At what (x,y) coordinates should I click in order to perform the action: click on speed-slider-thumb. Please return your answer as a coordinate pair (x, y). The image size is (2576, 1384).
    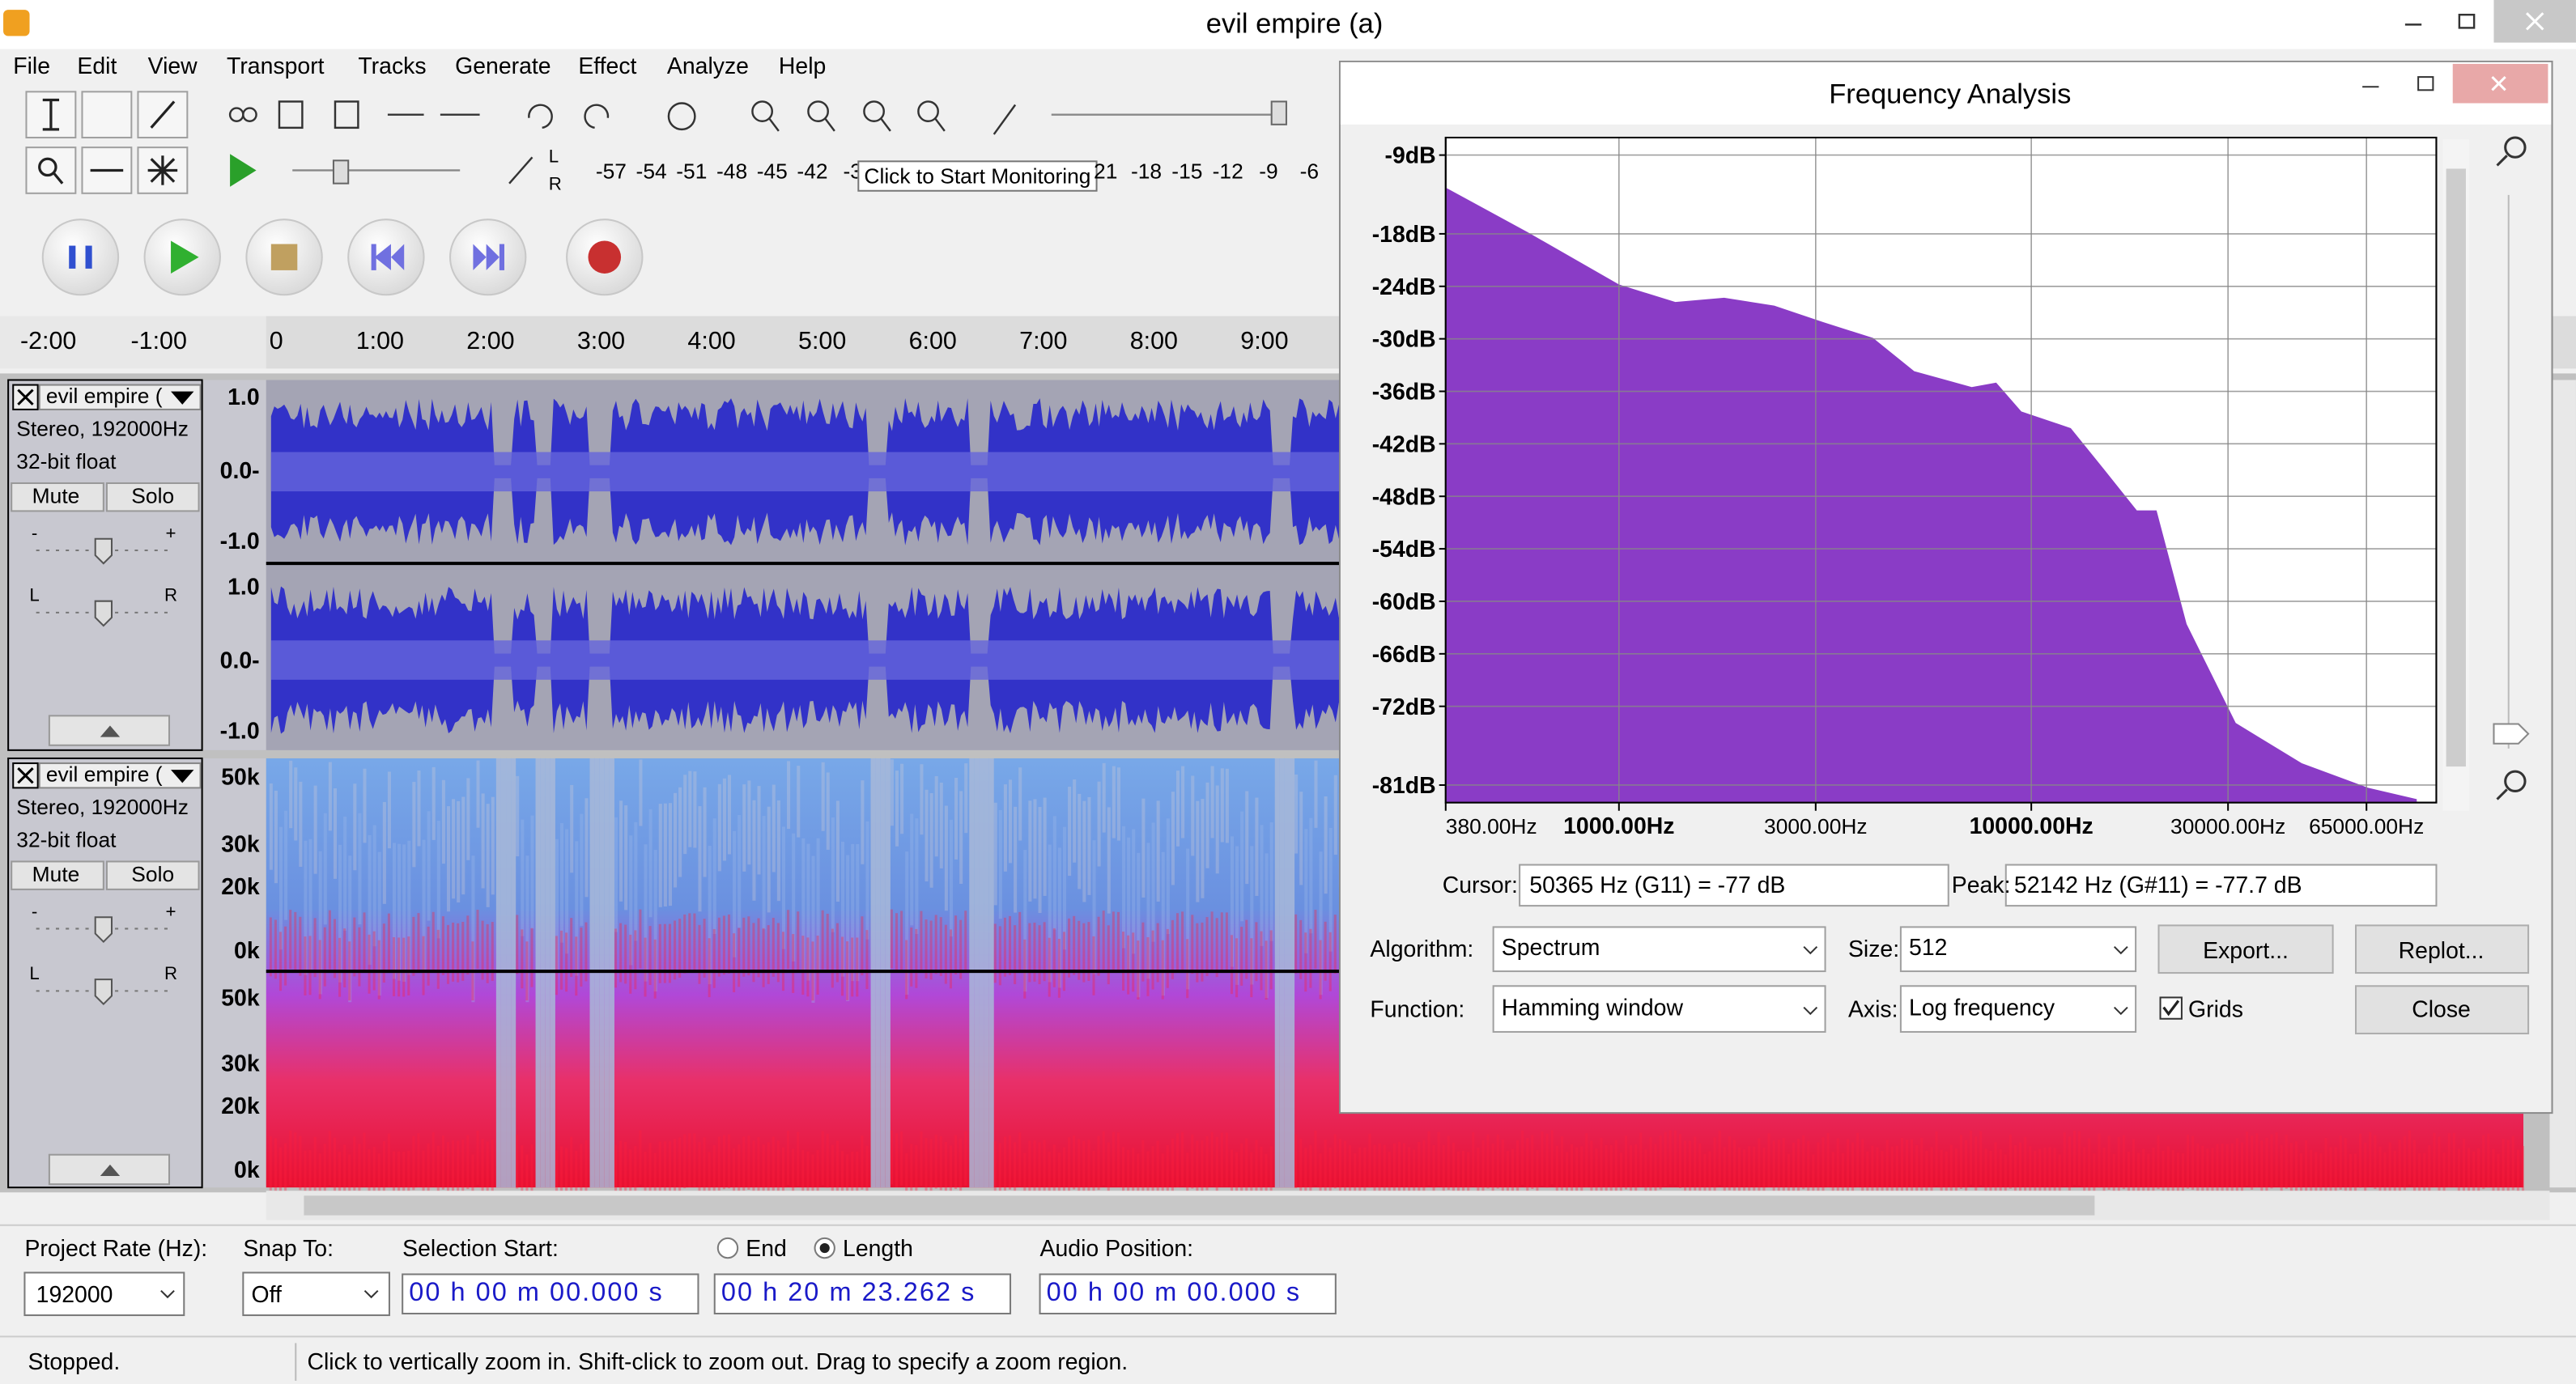
    Looking at the image, I should click on (341, 172).